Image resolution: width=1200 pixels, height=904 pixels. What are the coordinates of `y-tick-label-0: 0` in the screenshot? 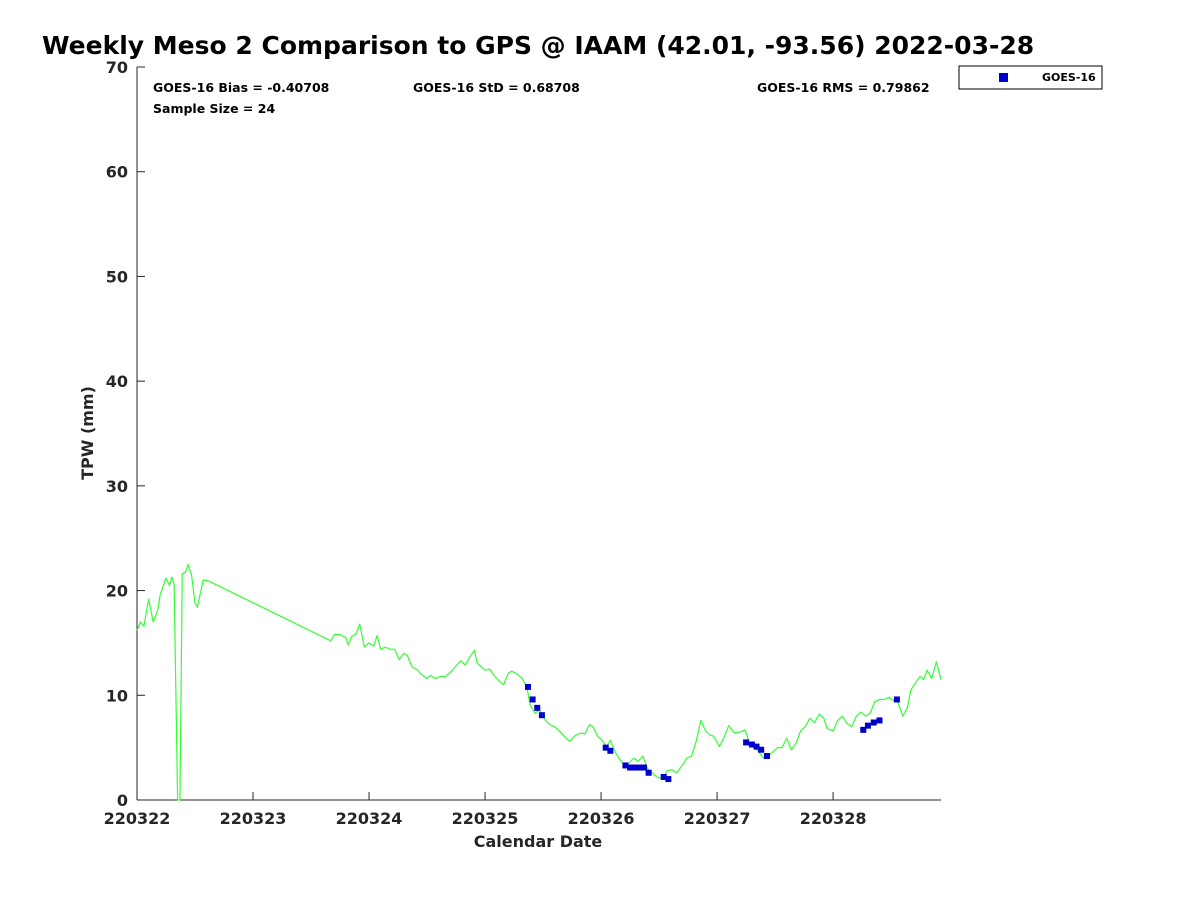 It's located at (122, 800).